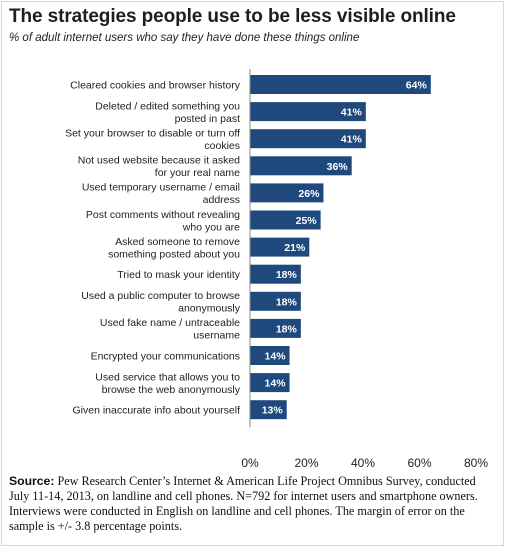 The height and width of the screenshot is (548, 507). Describe the element at coordinates (32, 481) in the screenshot. I see `source-label: Source:` at that location.